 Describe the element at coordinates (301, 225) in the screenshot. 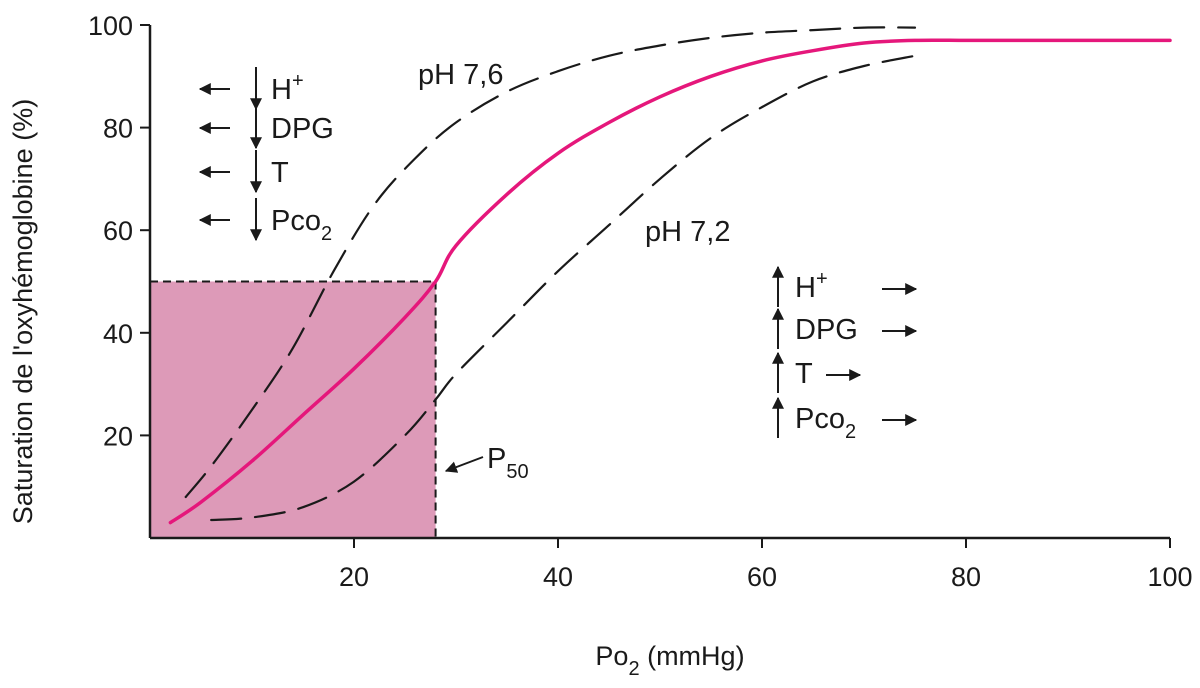

I see `left-effect-label: Pco2` at that location.